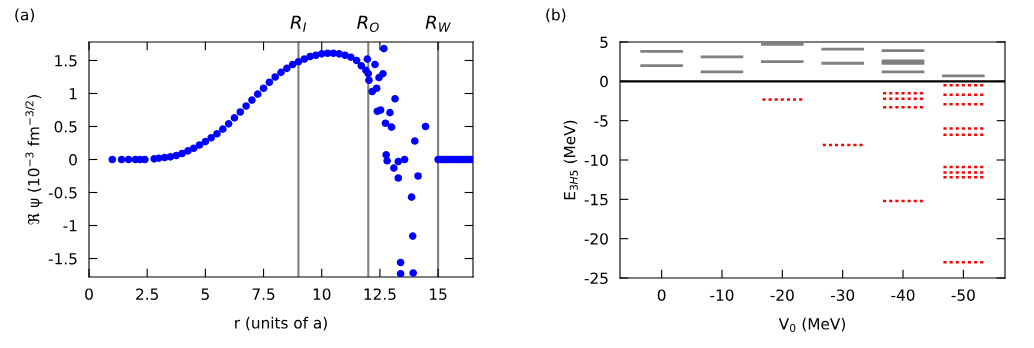 This screenshot has width=1034, height=348. I want to click on y-axis-title: ℜ ψ (10$^{−3}$ fm$^{−3/2}$), so click(34, 160).